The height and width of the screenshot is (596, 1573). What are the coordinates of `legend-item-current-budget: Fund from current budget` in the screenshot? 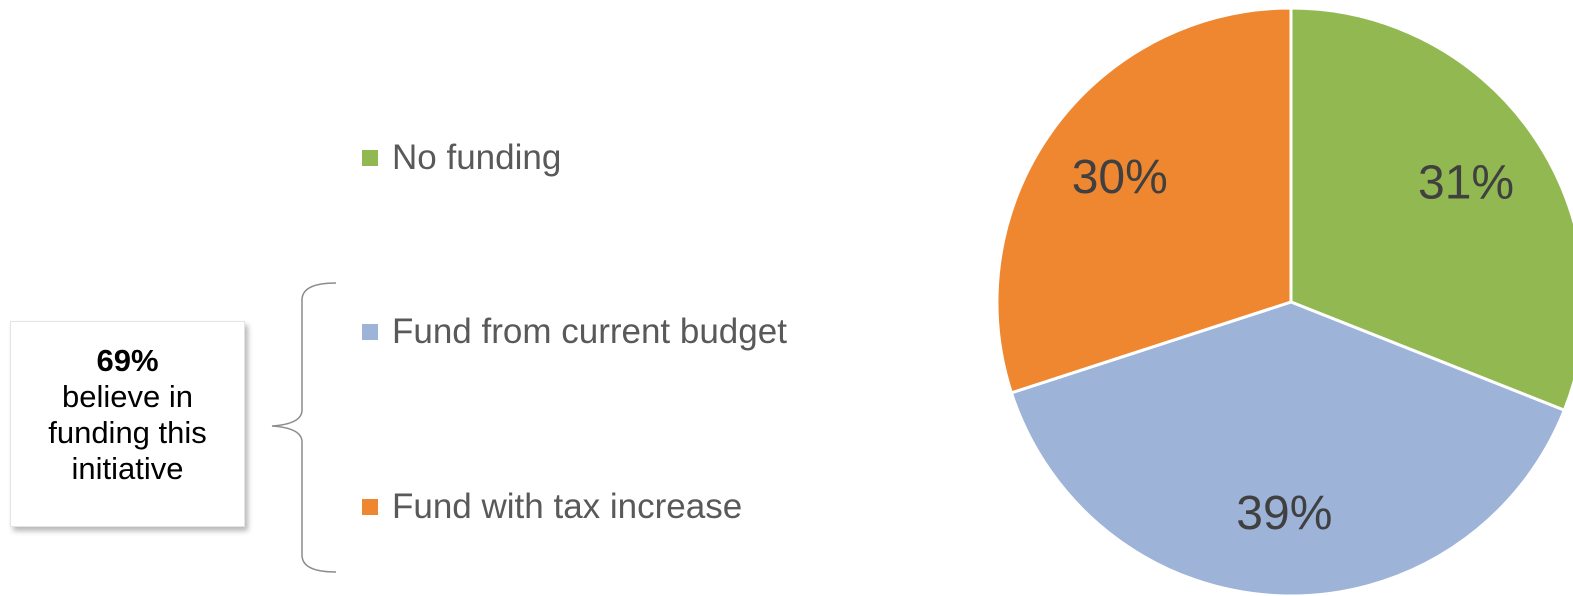 It's located at (574, 332).